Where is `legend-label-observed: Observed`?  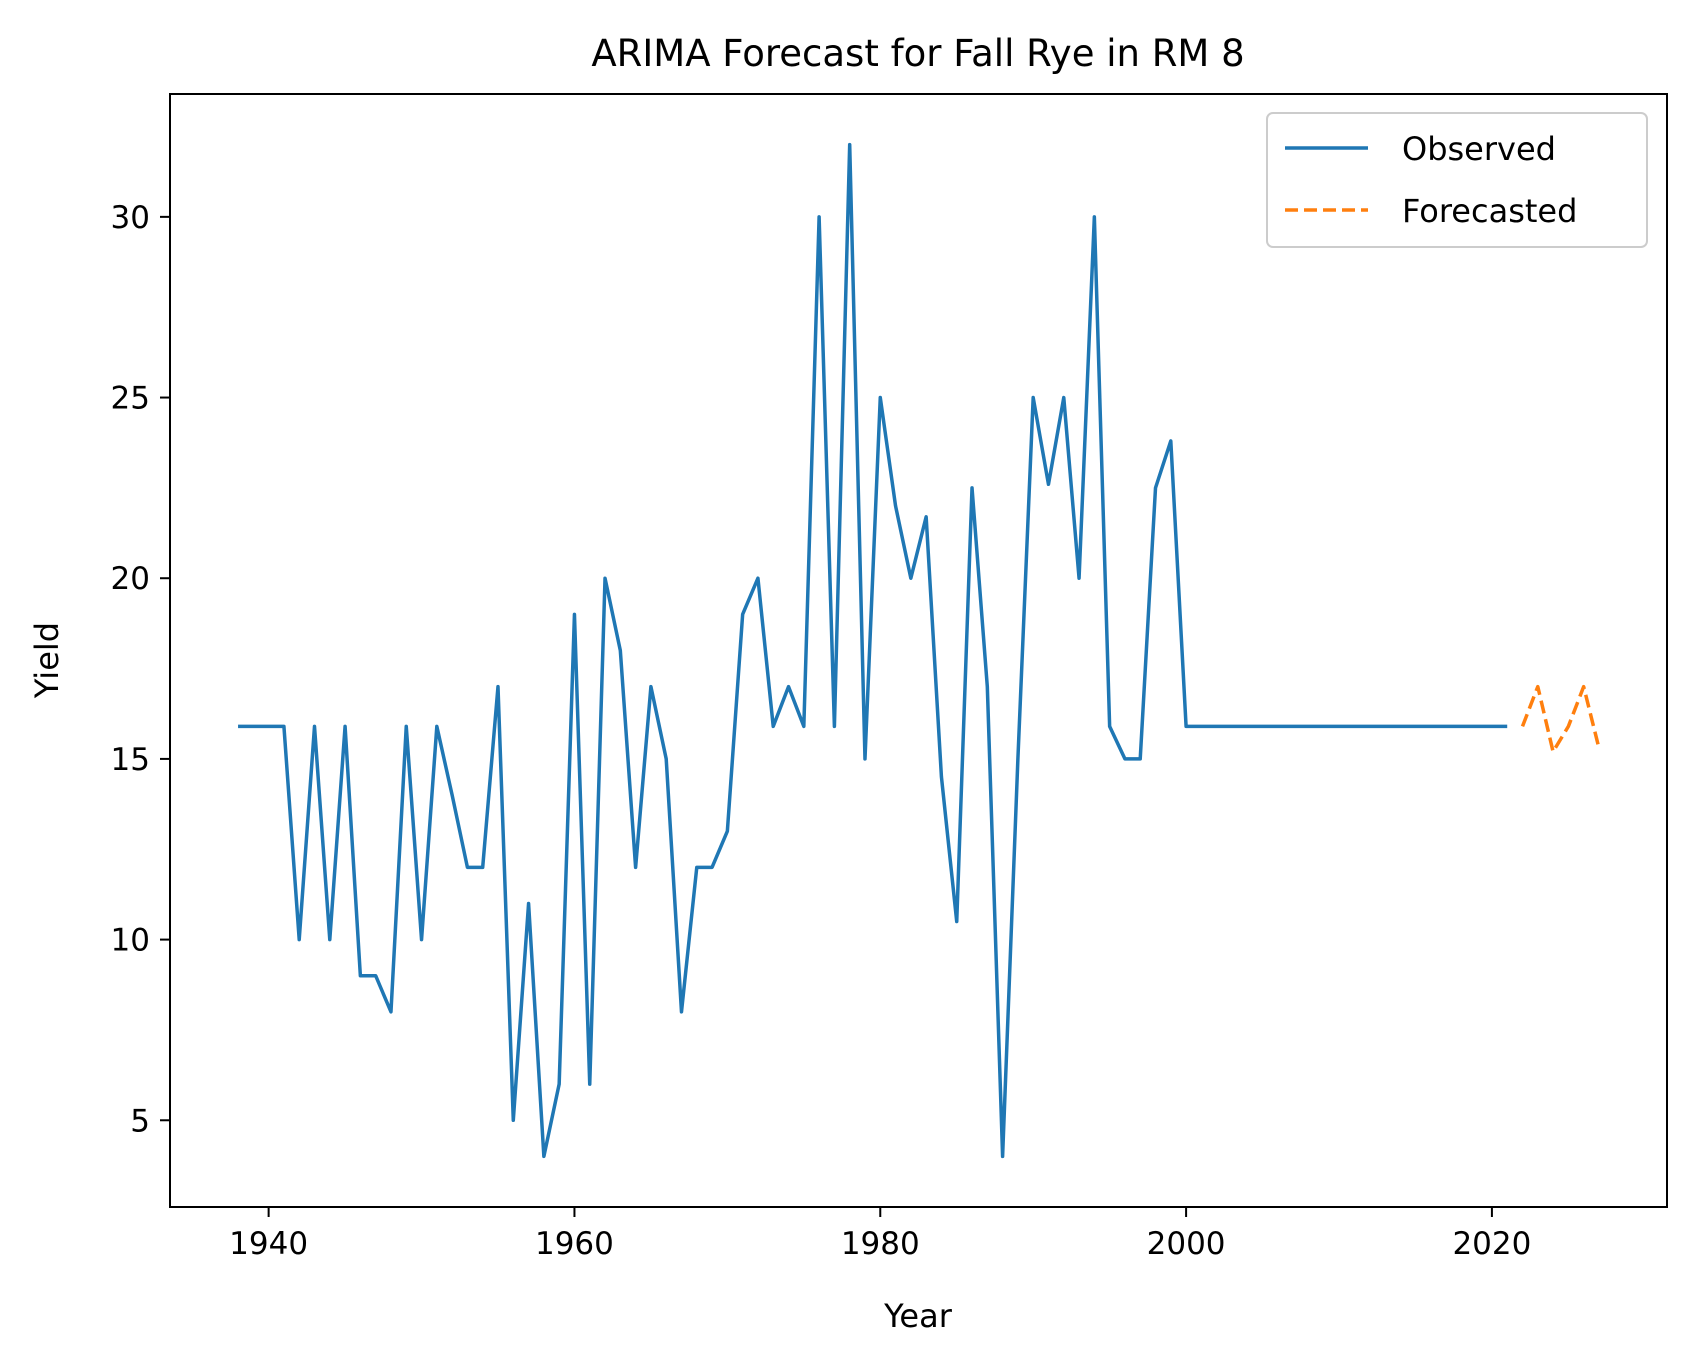 legend-label-observed: Observed is located at coordinates (1479, 149).